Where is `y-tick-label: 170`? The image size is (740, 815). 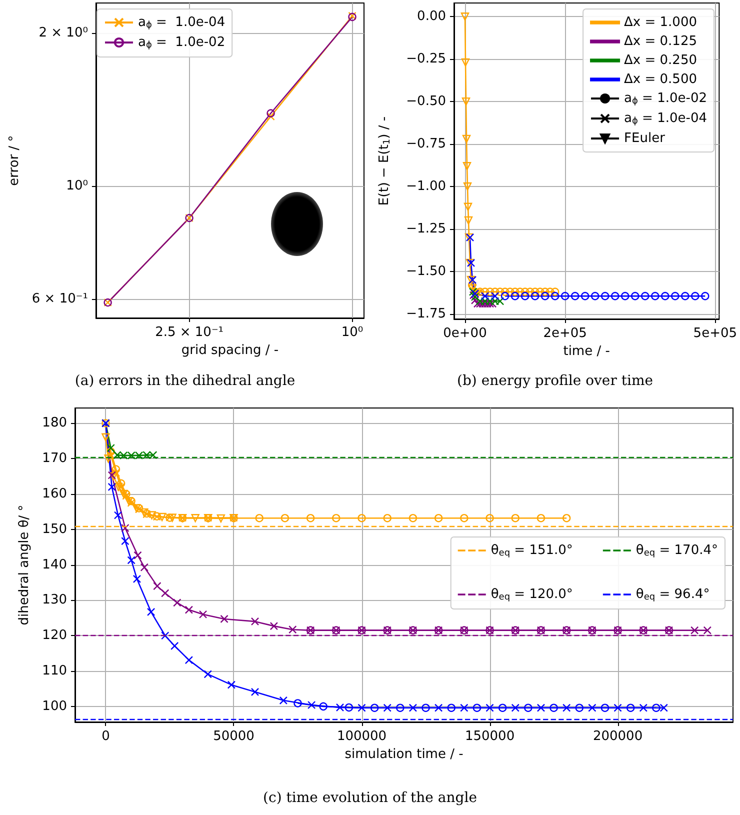
y-tick-label: 170 is located at coordinates (54, 458).